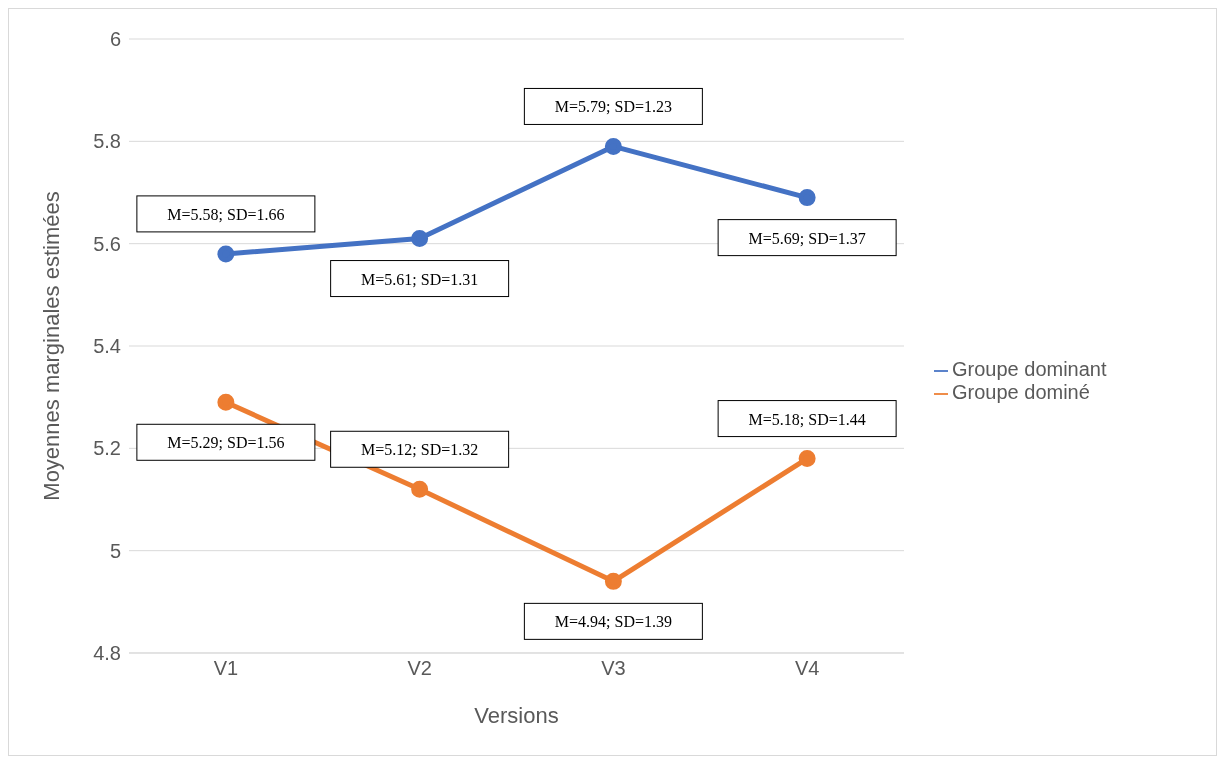  I want to click on label-frame: M=5.61; SD=1.31, so click(420, 279).